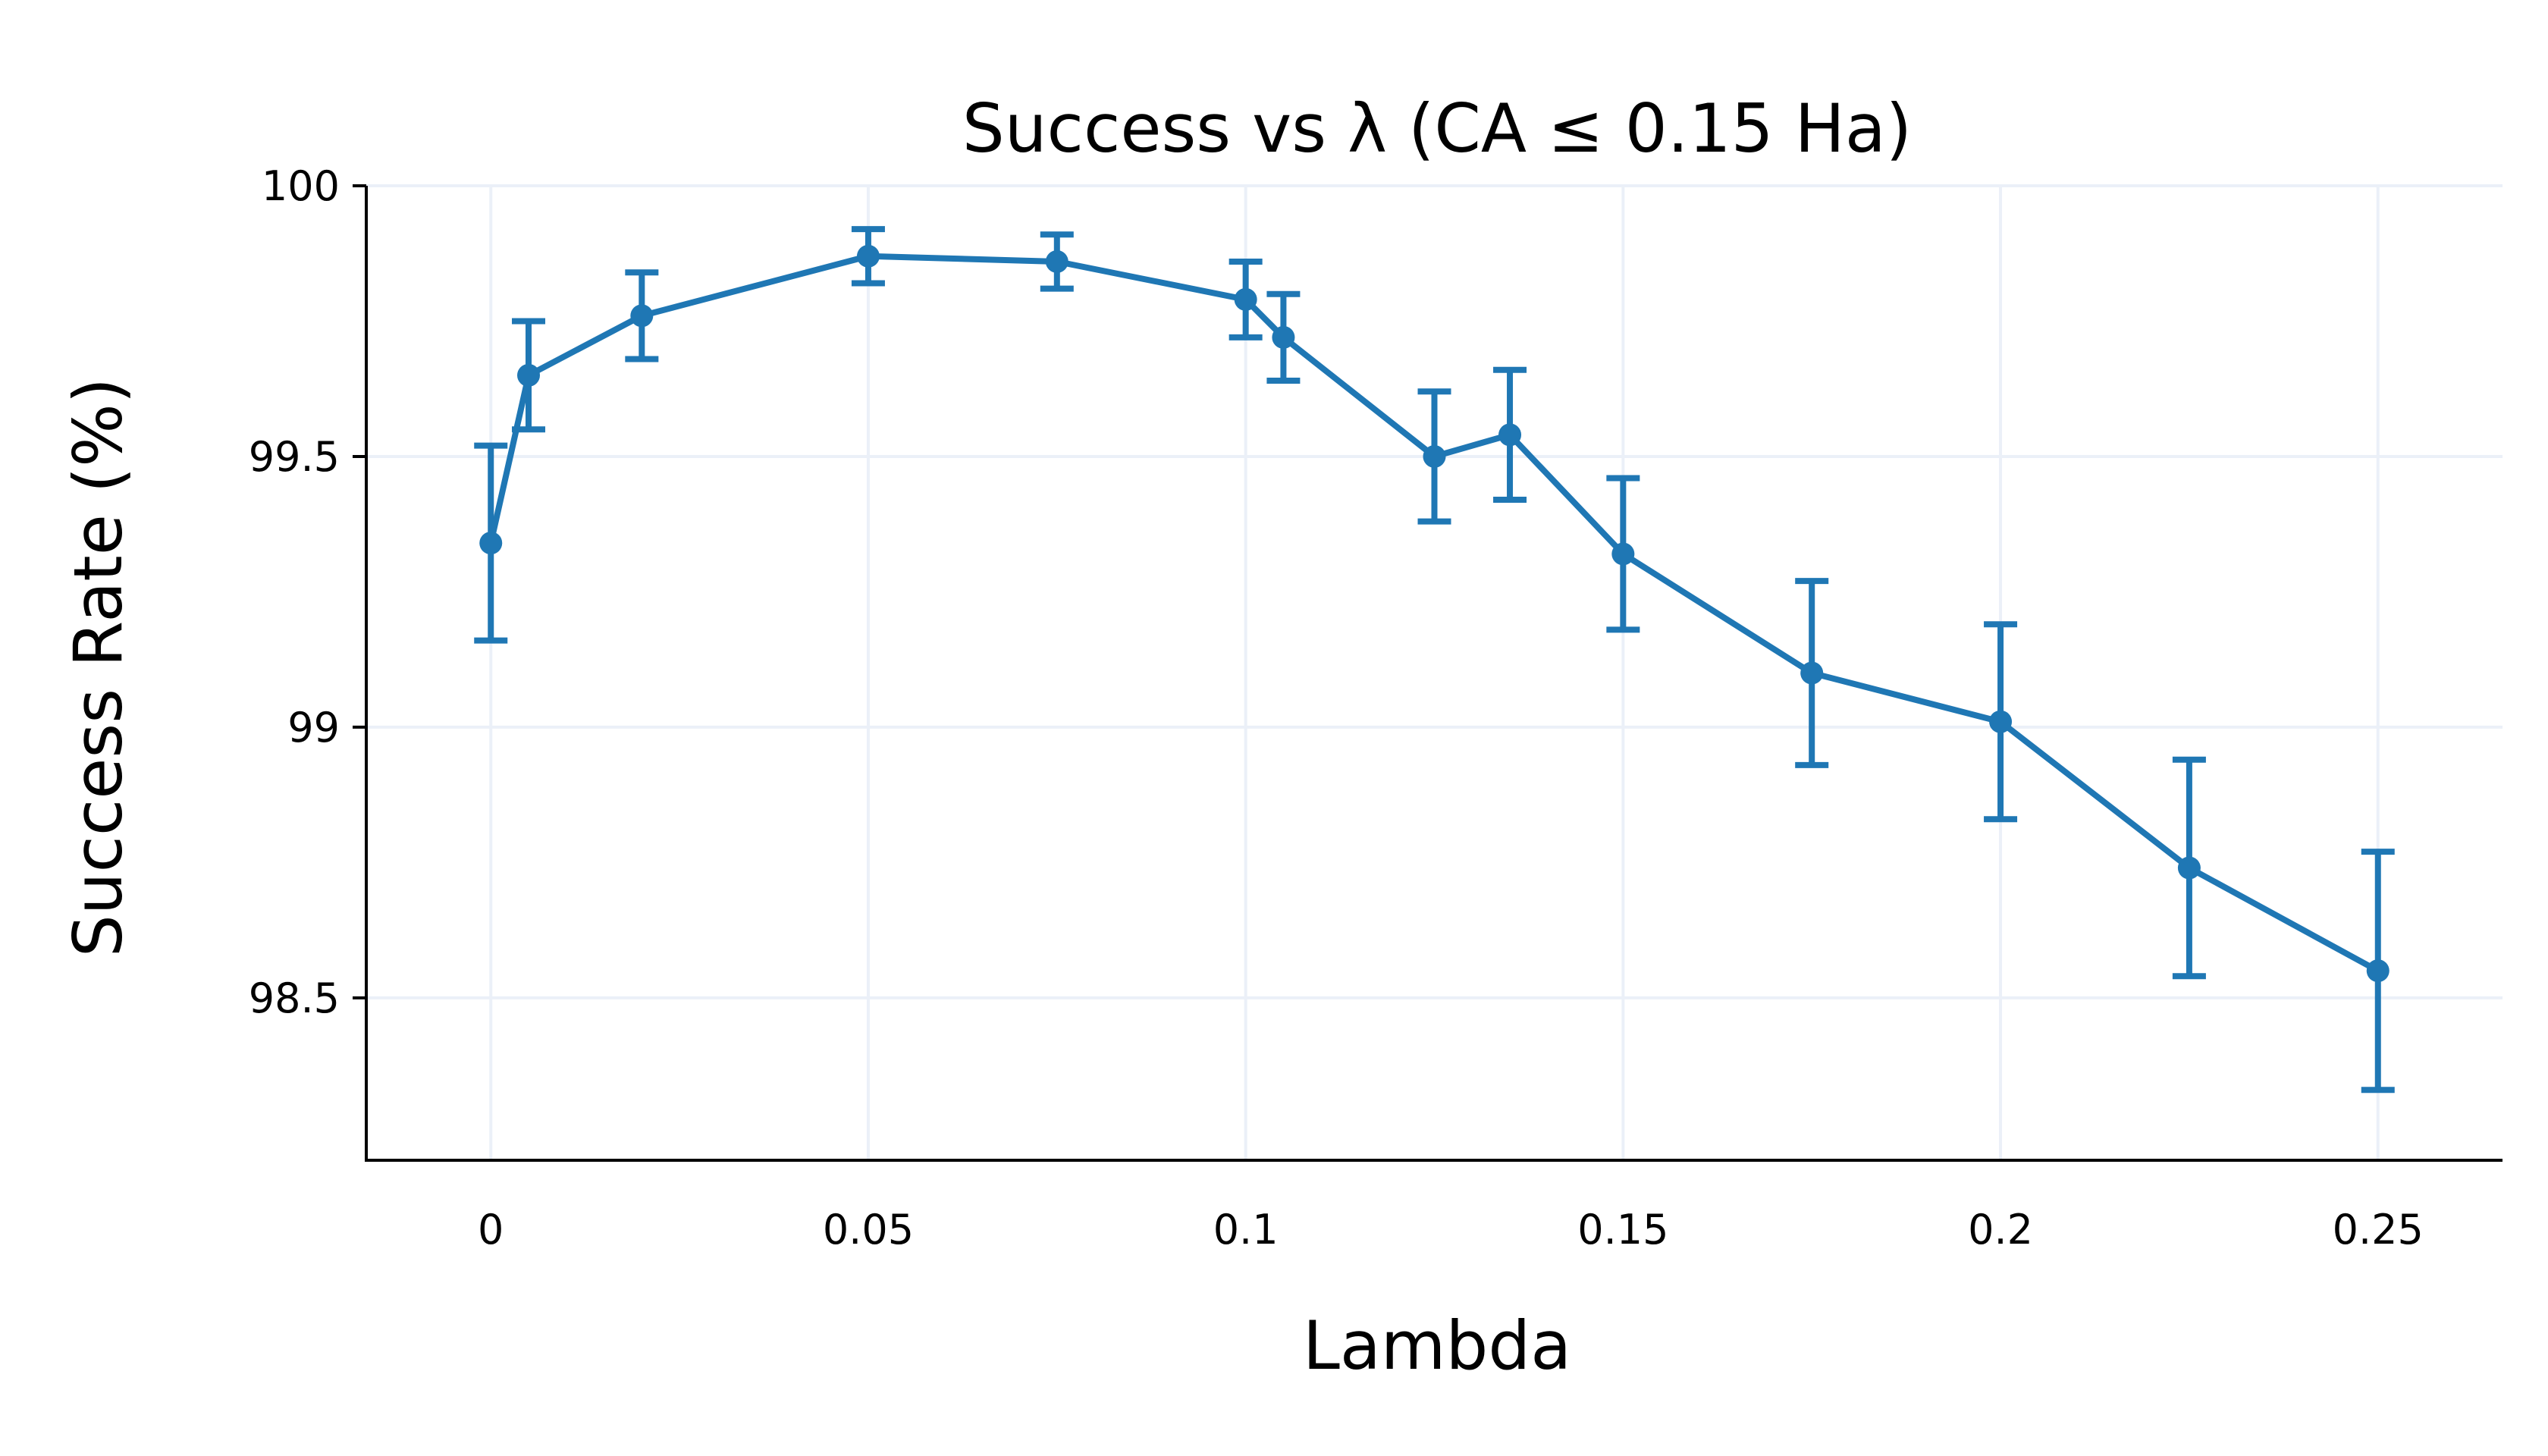 The image size is (2548, 1456). What do you see at coordinates (1246, 1230) in the screenshot?
I see `x-tick-label: 0.1` at bounding box center [1246, 1230].